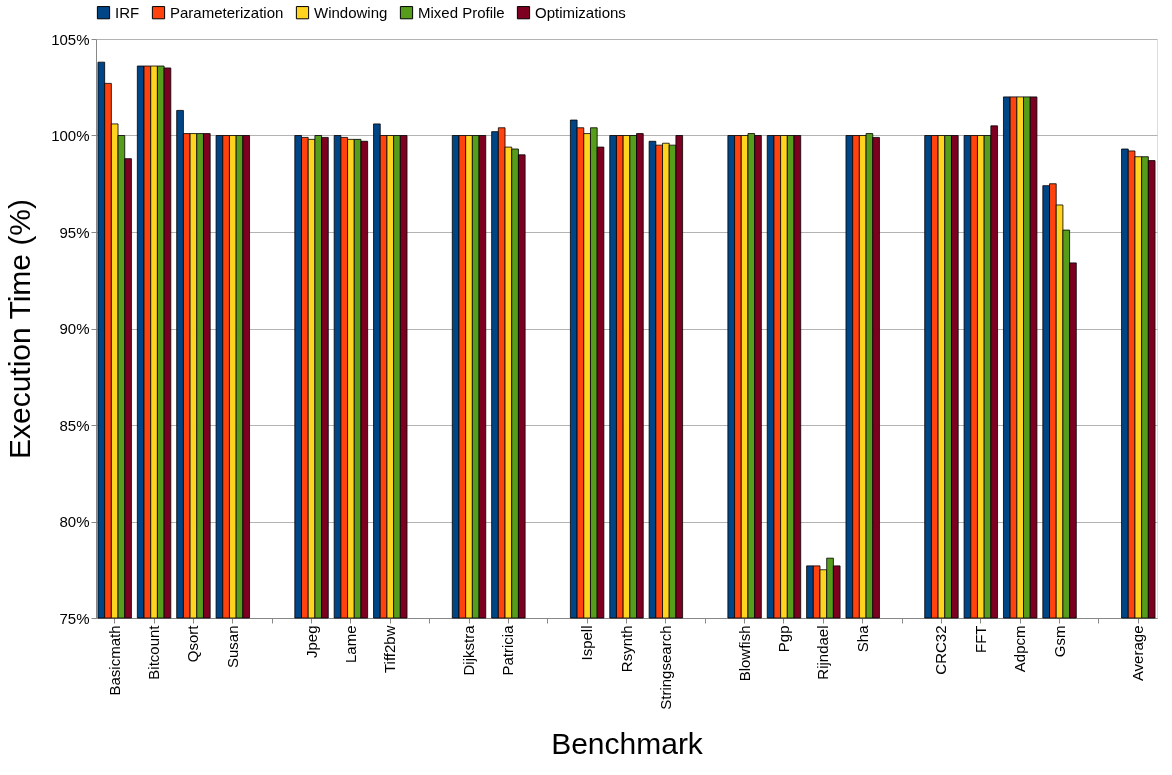 Image resolution: width=1172 pixels, height=775 pixels. Describe the element at coordinates (1020, 649) in the screenshot. I see `x-tick-label: Adpcm` at that location.